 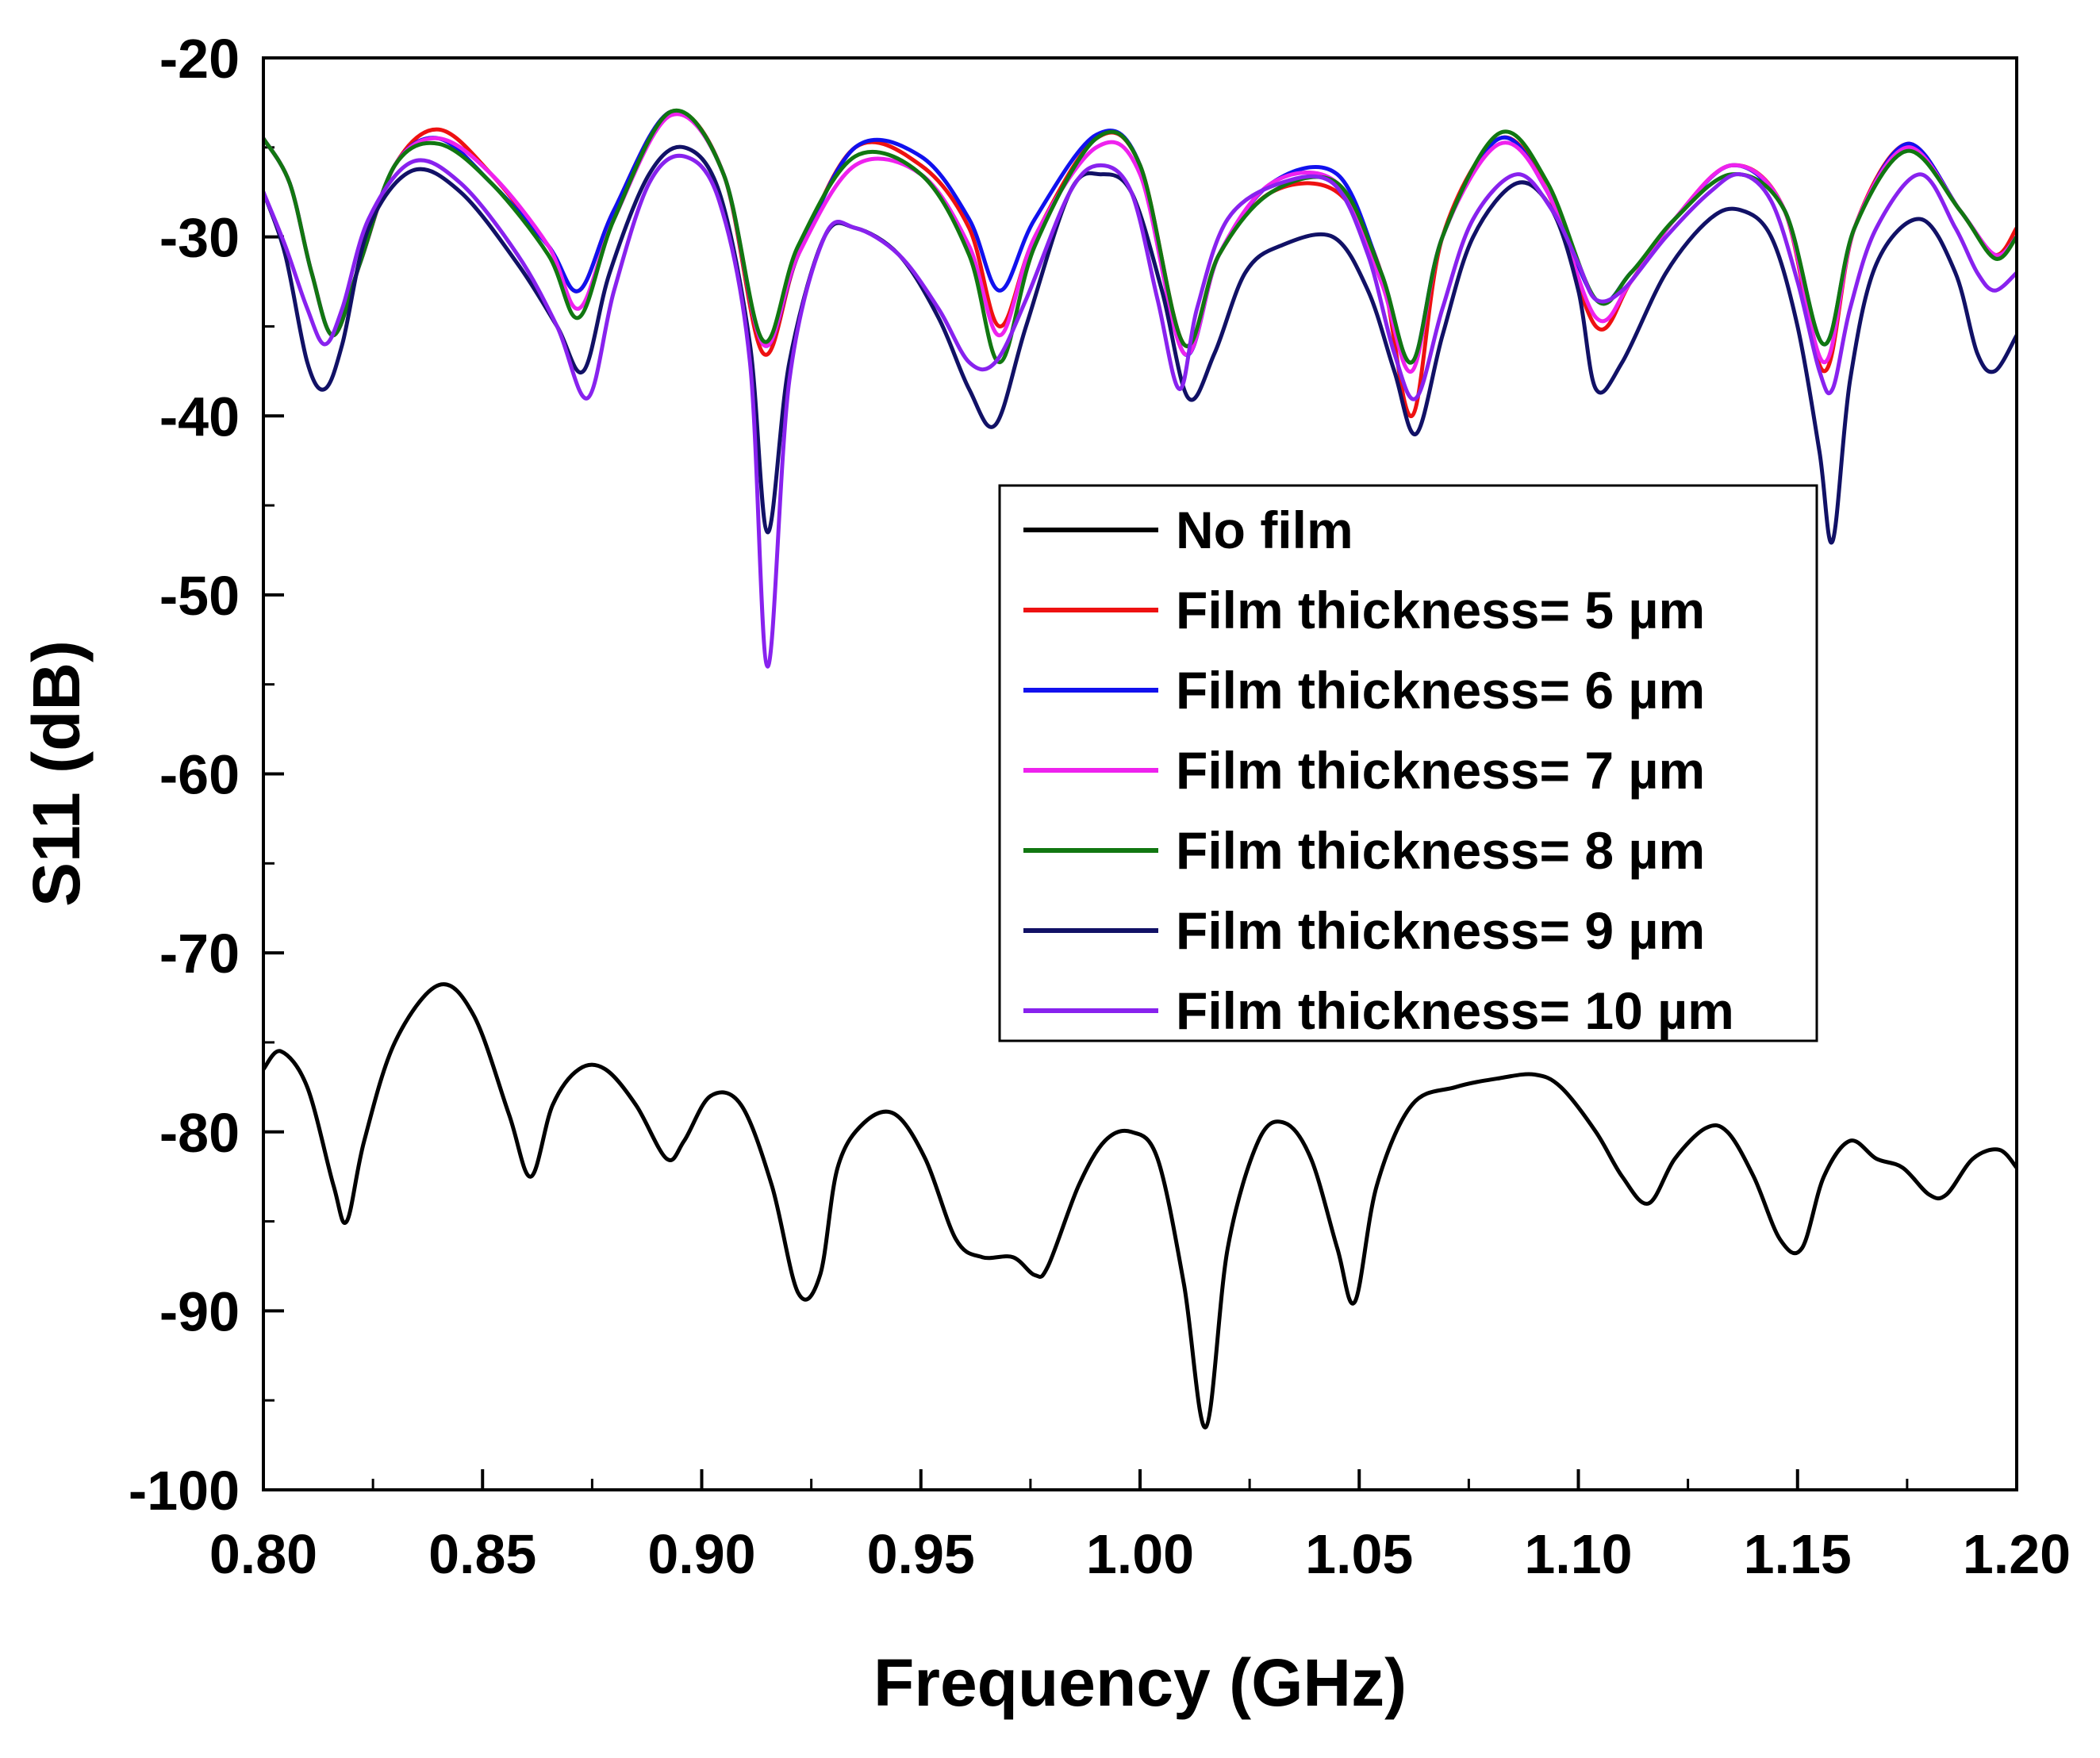 I want to click on legend-label-6: Film thickness= 10 µm, so click(x=1455, y=1010).